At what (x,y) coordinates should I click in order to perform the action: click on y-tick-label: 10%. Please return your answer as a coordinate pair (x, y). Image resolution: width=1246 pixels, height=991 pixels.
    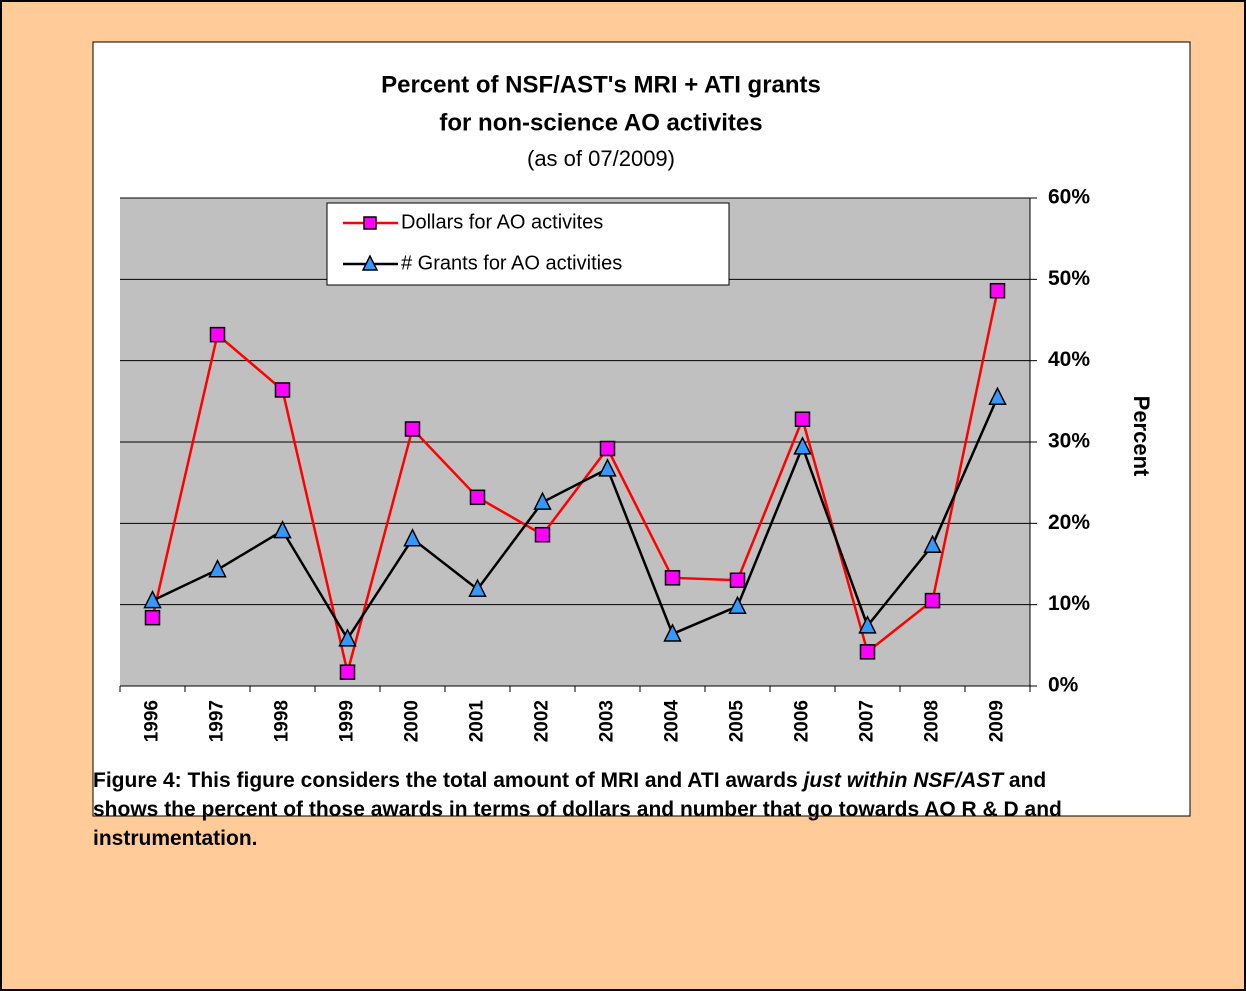
    Looking at the image, I should click on (1069, 603).